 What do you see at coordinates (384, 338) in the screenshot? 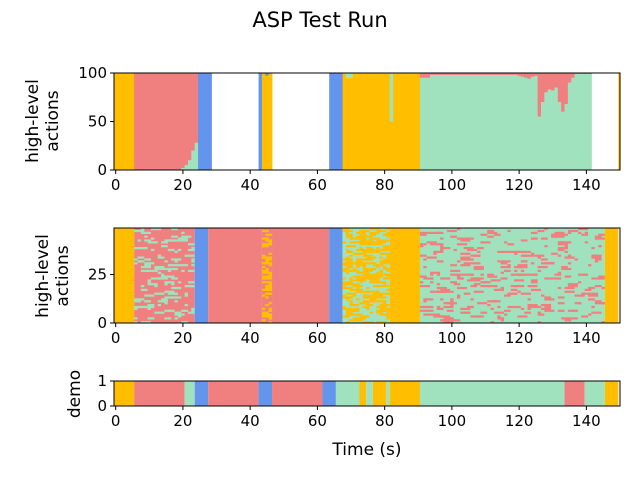
I see `p2-xtick-label: 80` at bounding box center [384, 338].